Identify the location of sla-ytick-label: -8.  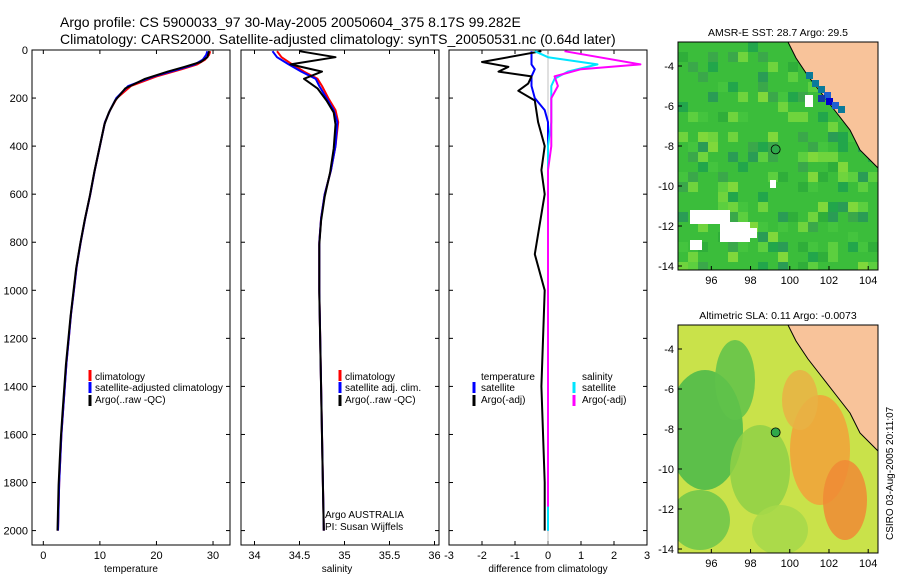
(669, 430).